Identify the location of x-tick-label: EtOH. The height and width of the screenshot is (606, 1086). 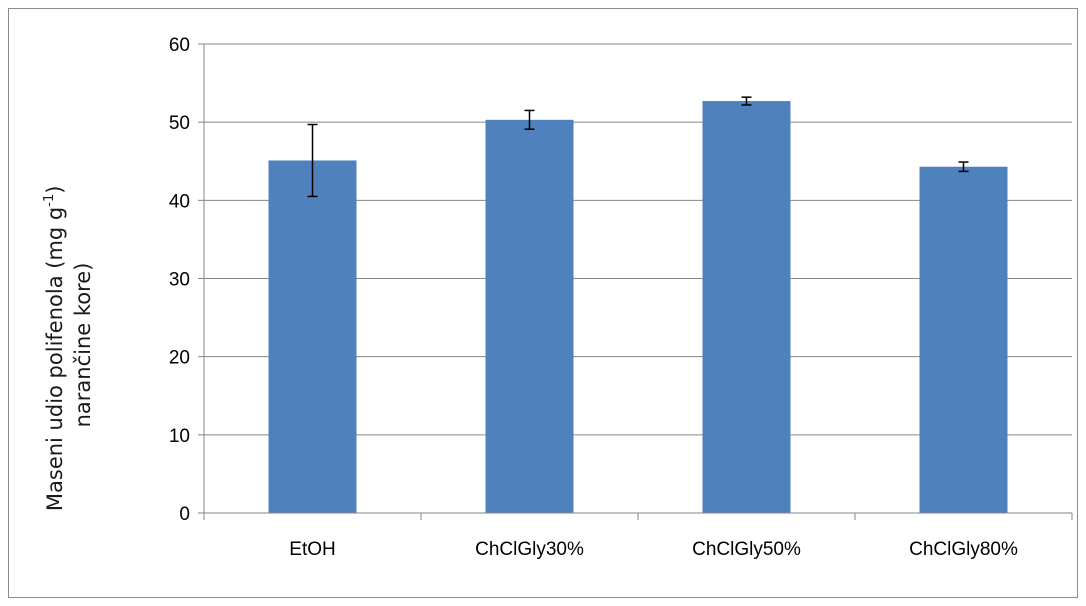
(312, 549).